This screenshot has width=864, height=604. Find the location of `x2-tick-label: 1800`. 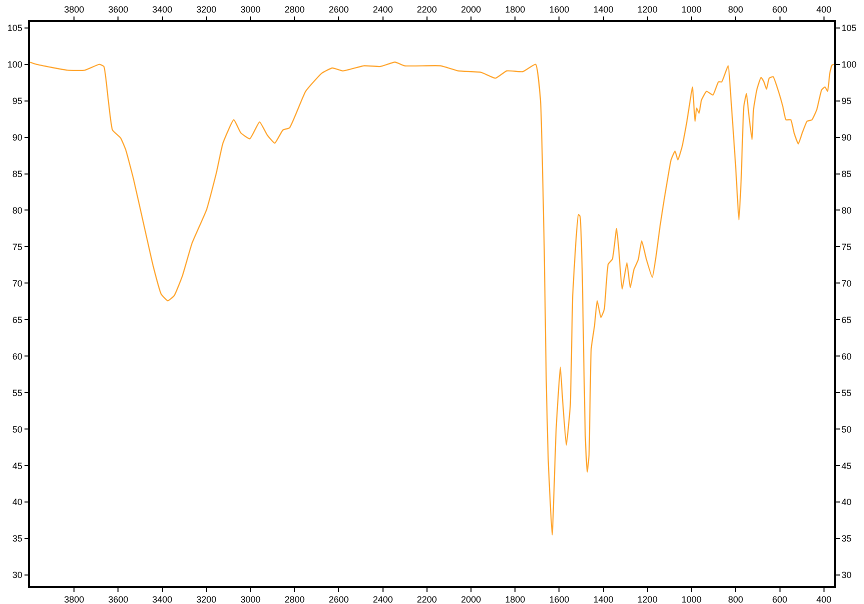

x2-tick-label: 1800 is located at coordinates (515, 599).